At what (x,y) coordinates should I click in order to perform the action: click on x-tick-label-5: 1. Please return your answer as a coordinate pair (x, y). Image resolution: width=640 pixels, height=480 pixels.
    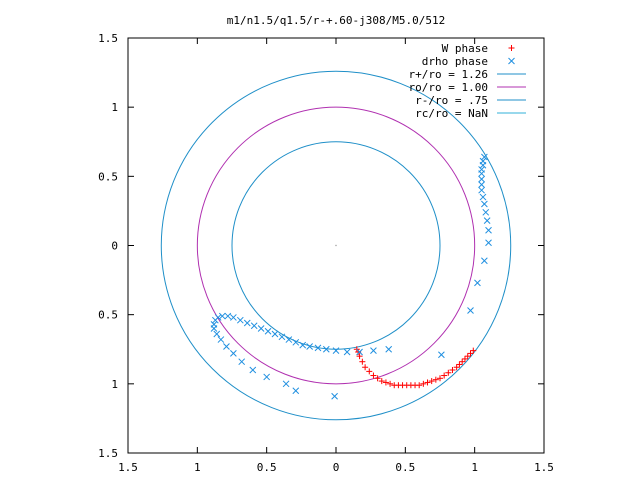
    Looking at the image, I should click on (474, 467).